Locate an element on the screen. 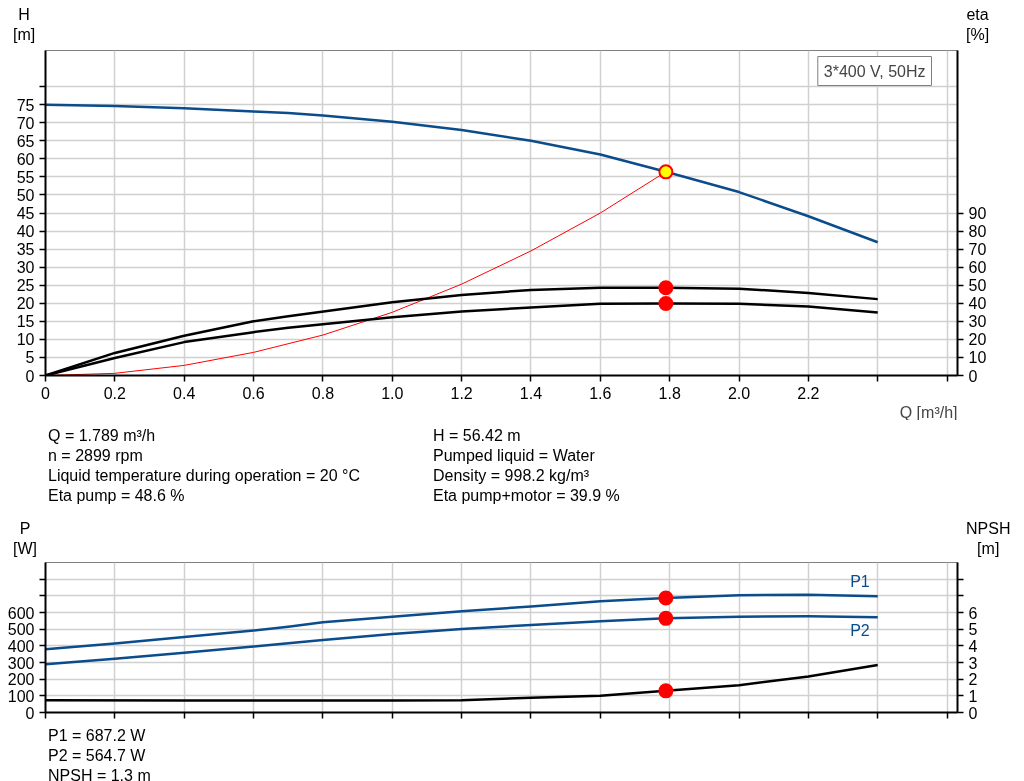 The width and height of the screenshot is (1024, 781). y2-tick-label: 6 is located at coordinates (973, 613).